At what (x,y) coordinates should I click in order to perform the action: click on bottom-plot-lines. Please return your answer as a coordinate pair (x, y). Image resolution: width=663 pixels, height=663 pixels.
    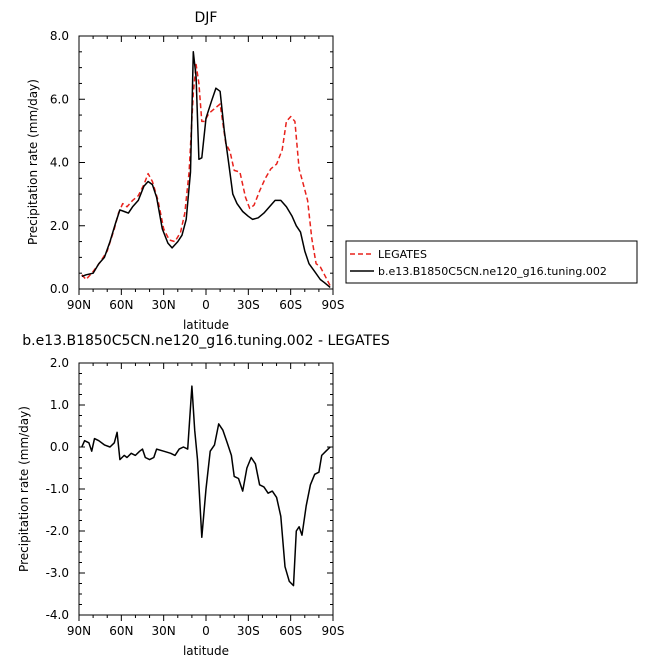
    Looking at the image, I should click on (206, 486).